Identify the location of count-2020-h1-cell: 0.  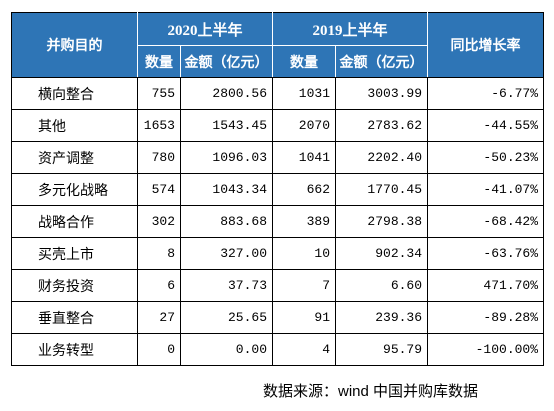
(159, 349).